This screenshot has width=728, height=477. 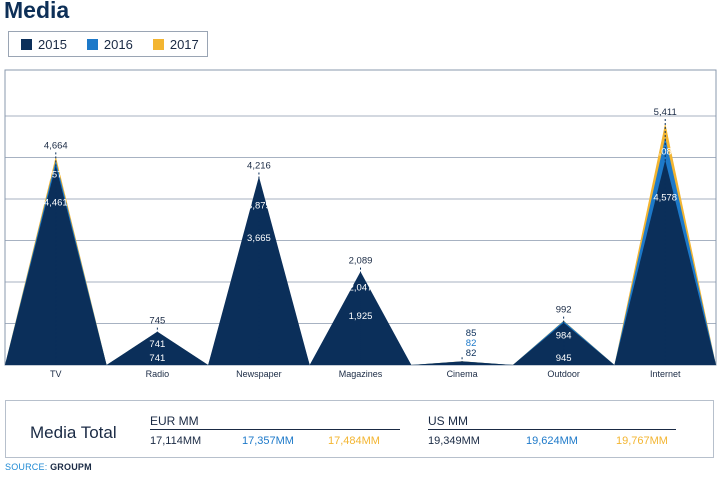 I want to click on label-2016-radio: 741, so click(x=157, y=344).